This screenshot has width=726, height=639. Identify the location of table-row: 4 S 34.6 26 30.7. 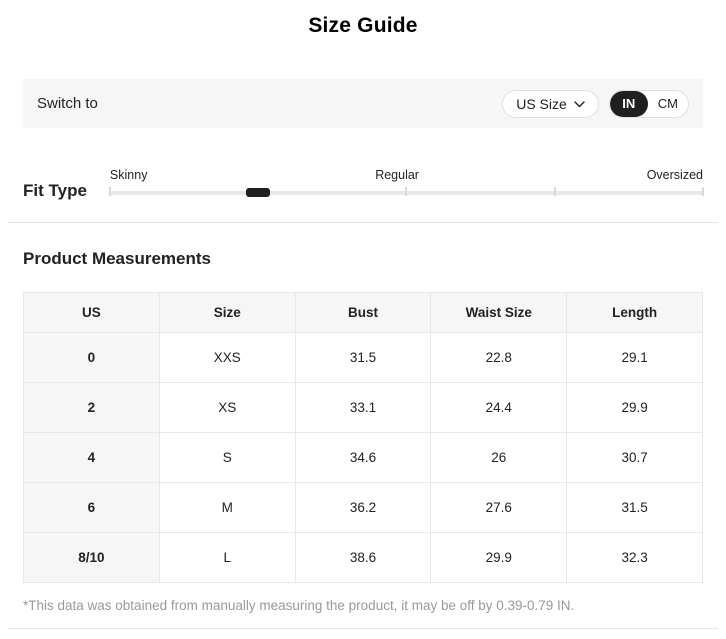
(363, 457).